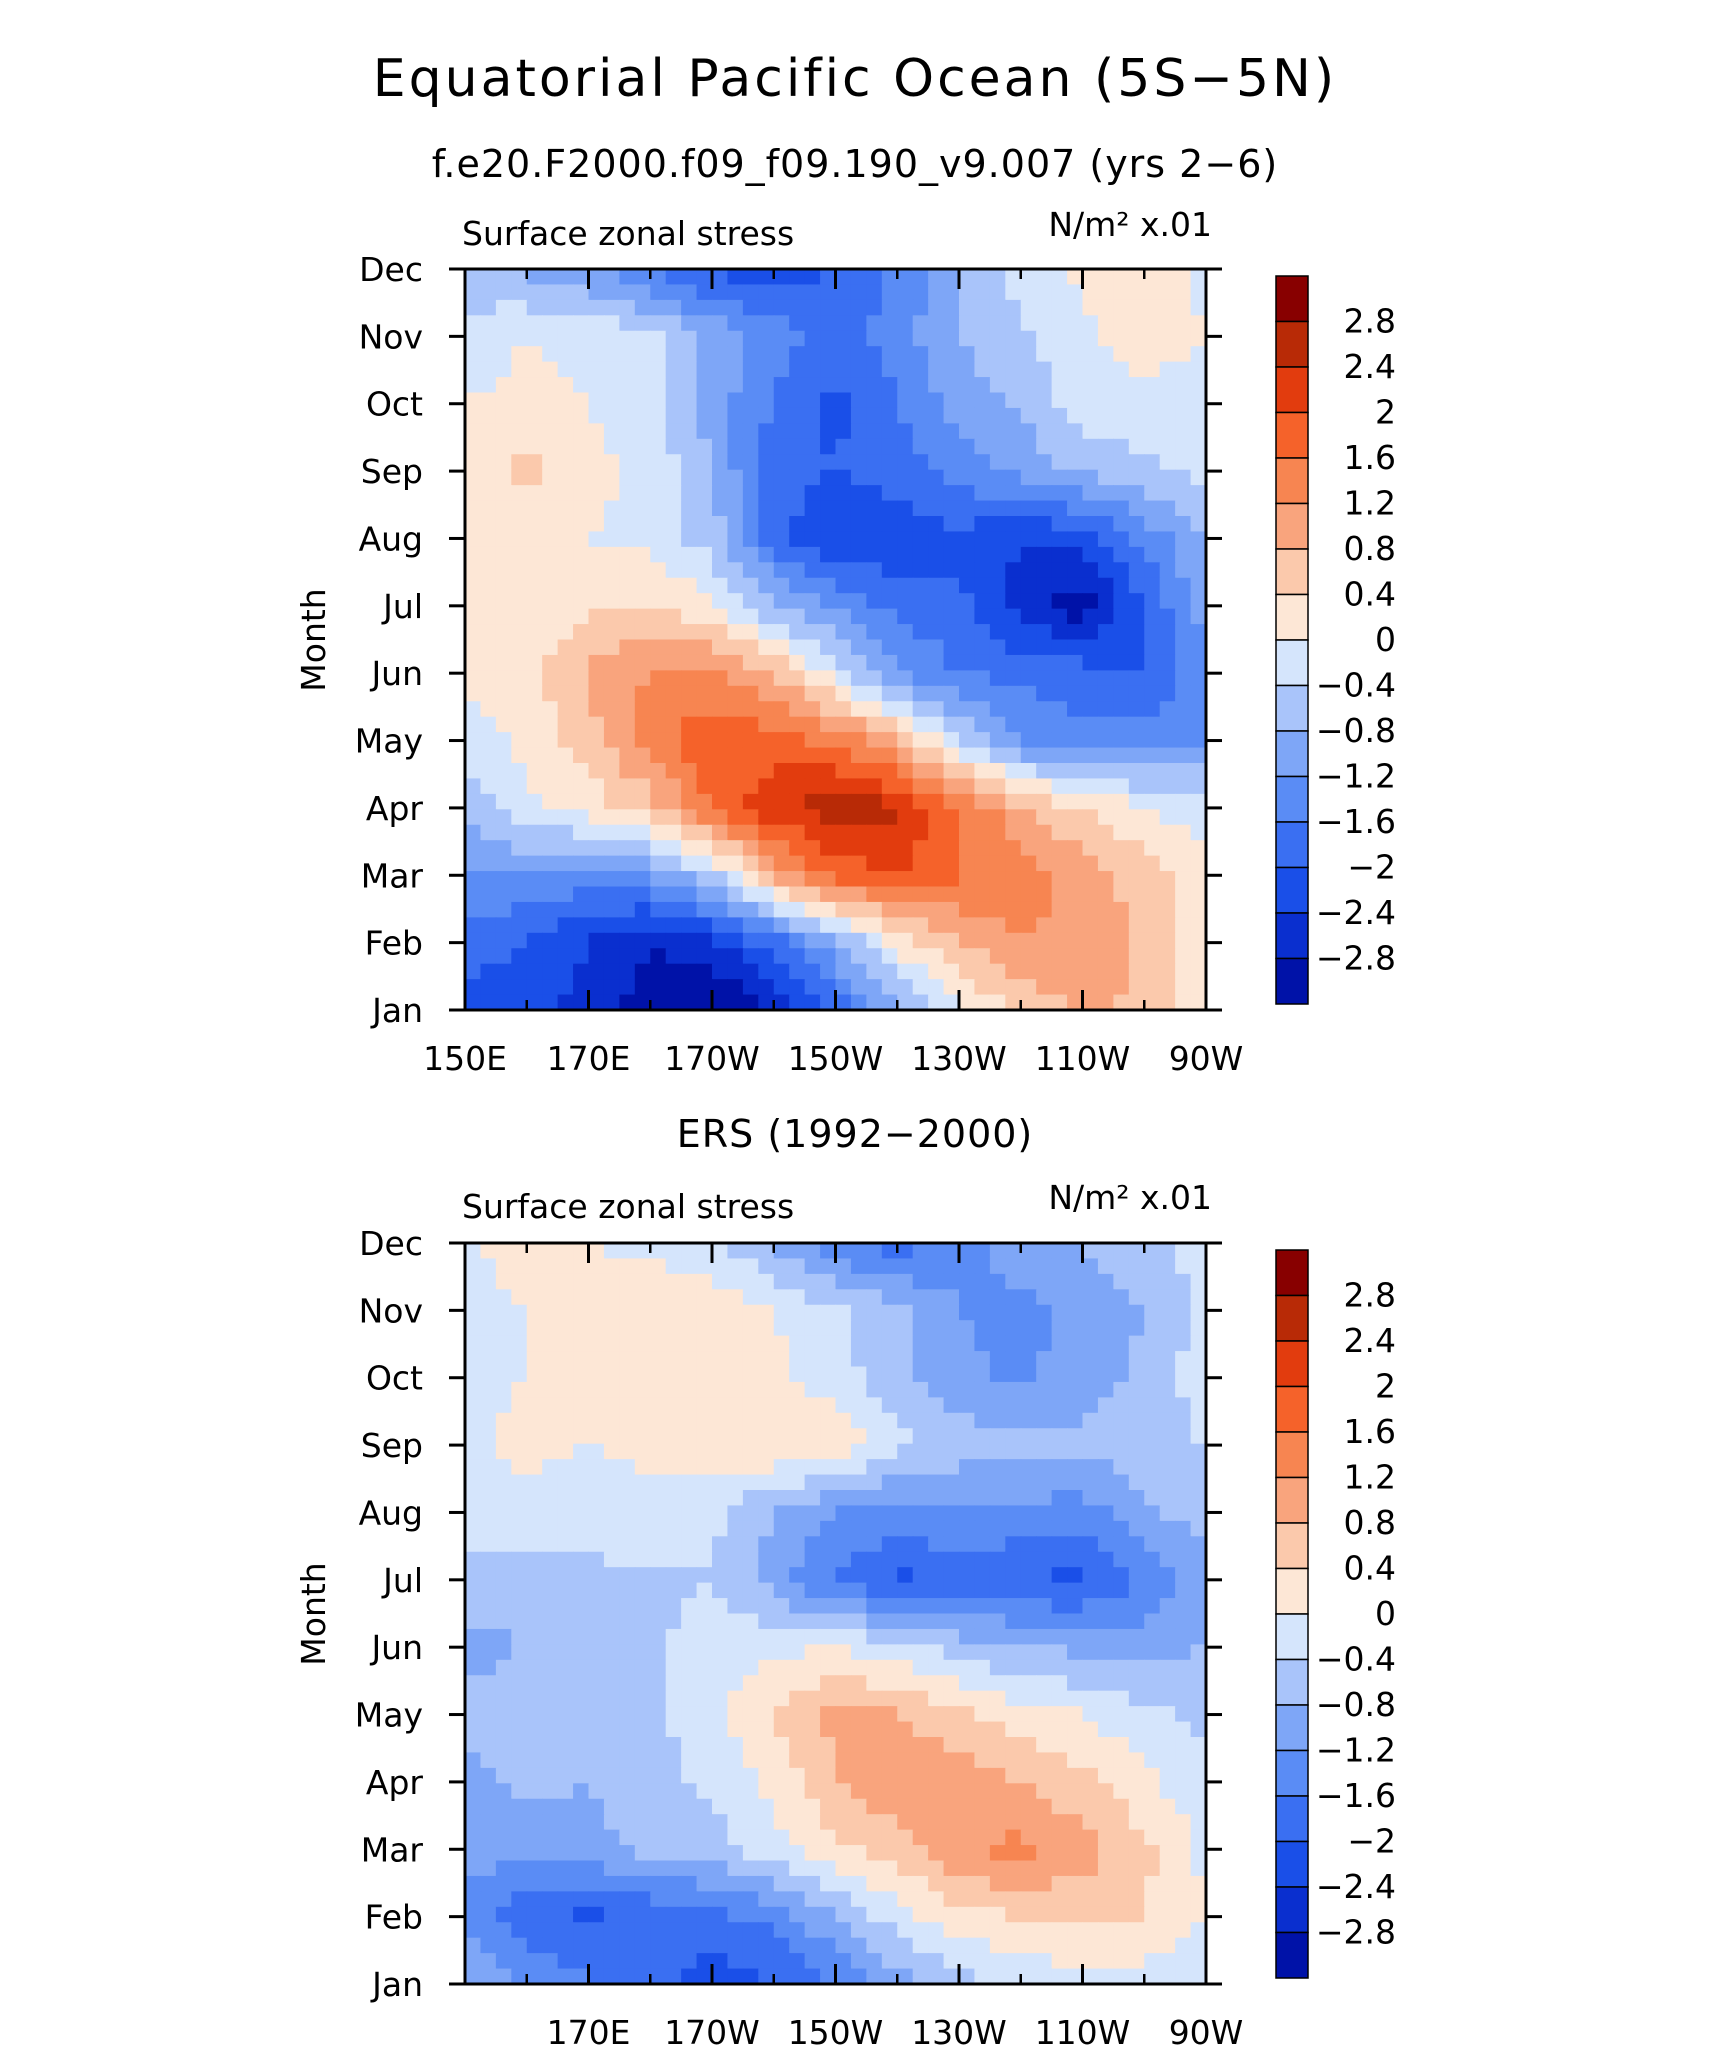 The height and width of the screenshot is (2059, 1710). What do you see at coordinates (391, 269) in the screenshot?
I see `y-tick-label: Dec` at bounding box center [391, 269].